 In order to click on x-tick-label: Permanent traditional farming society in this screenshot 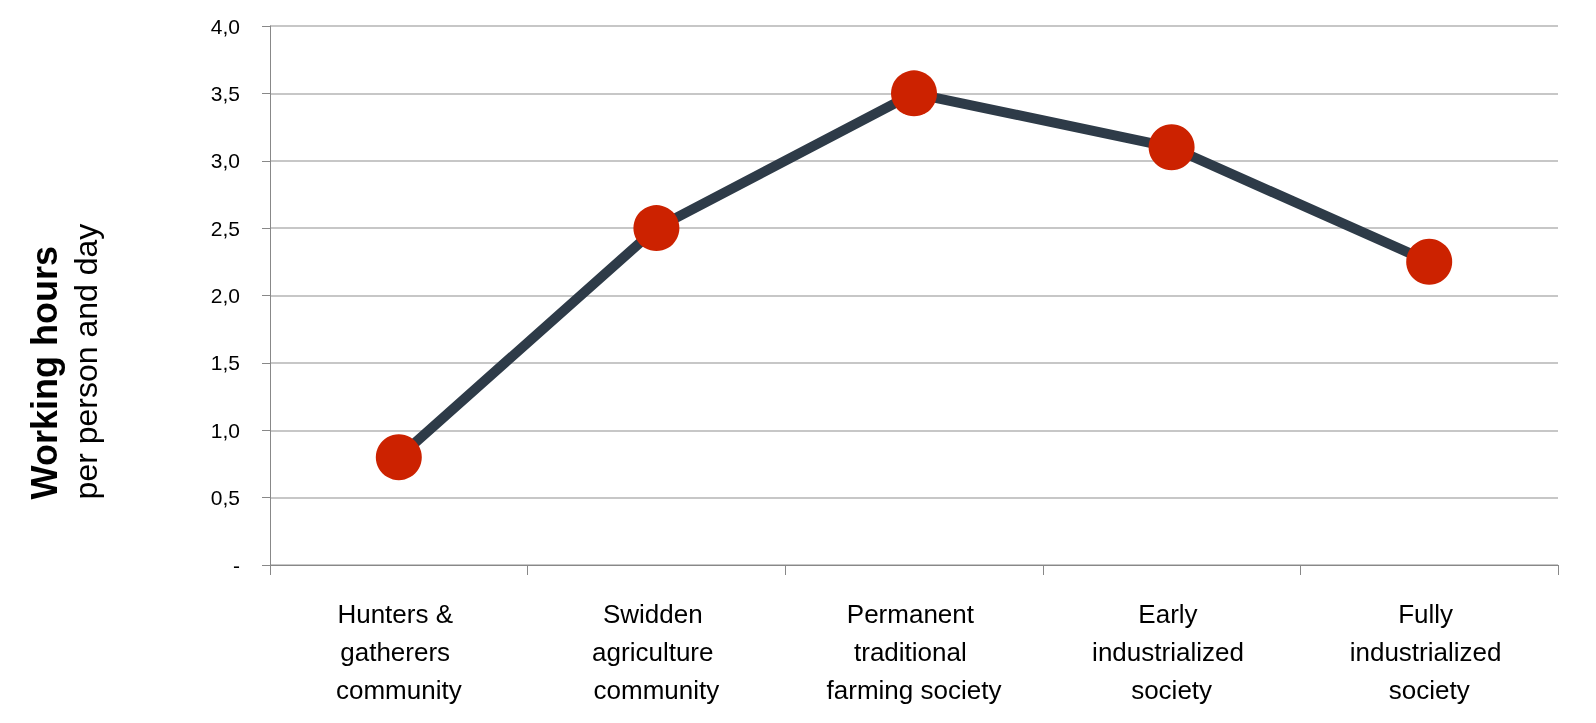, I will do `click(914, 652)`.